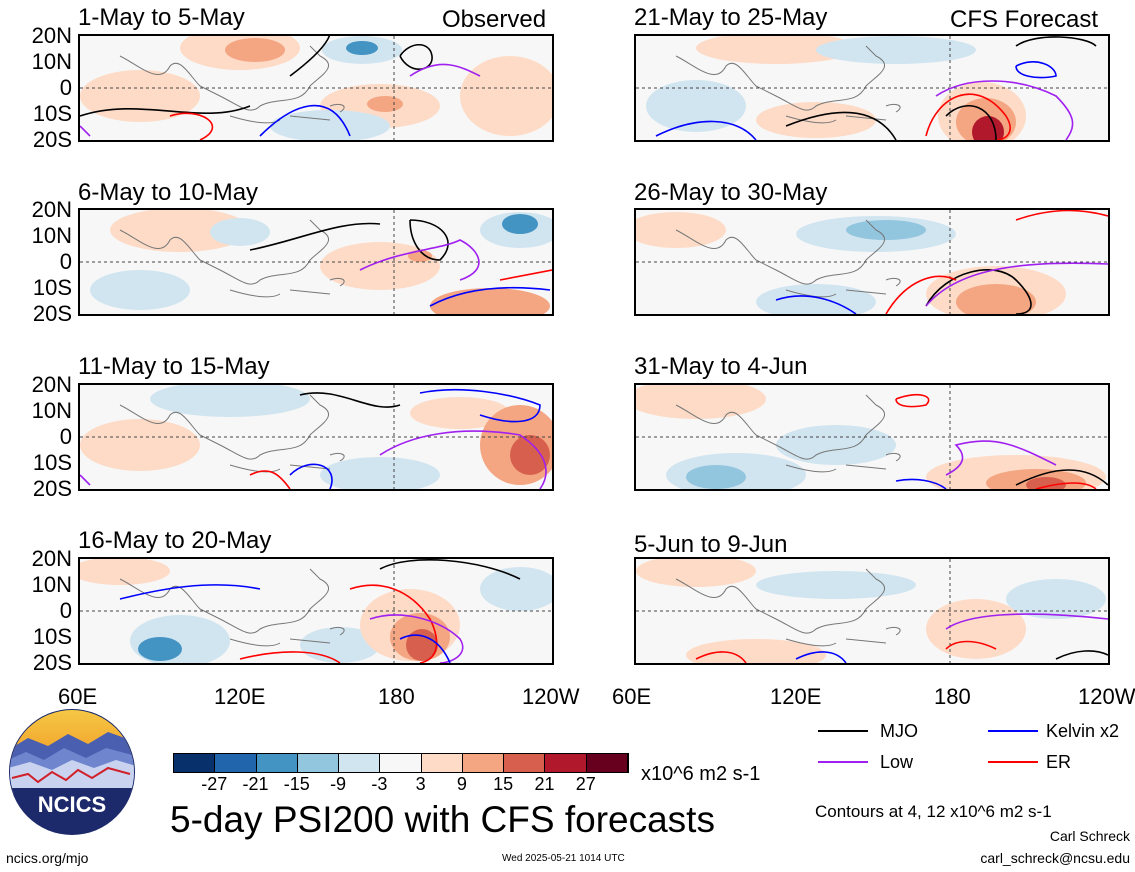 Image resolution: width=1135 pixels, height=872 pixels. I want to click on lon-label-180-right: 180, so click(952, 696).